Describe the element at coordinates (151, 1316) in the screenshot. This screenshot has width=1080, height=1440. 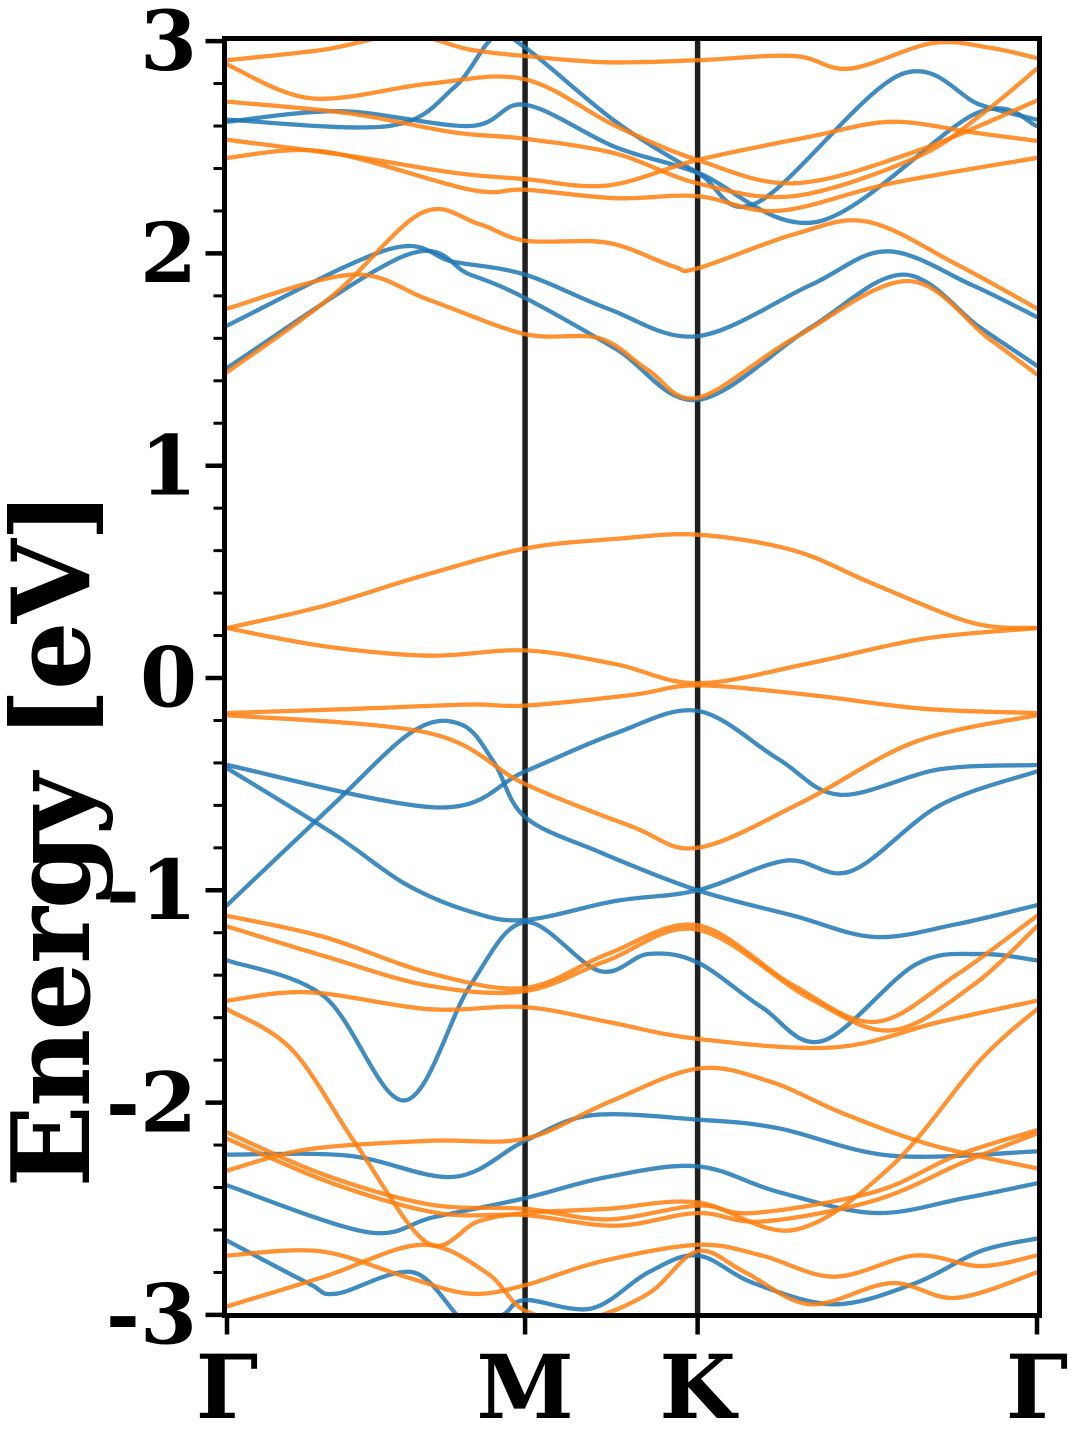
I see `y-axis-tick-label: -3` at that location.